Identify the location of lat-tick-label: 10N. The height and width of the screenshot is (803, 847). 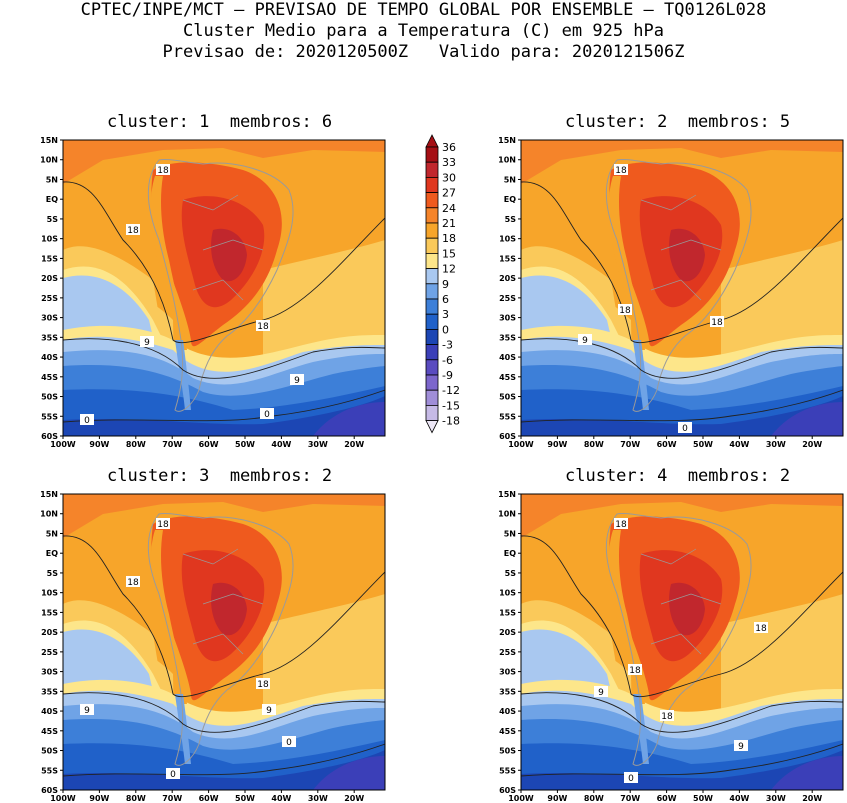
(49, 160).